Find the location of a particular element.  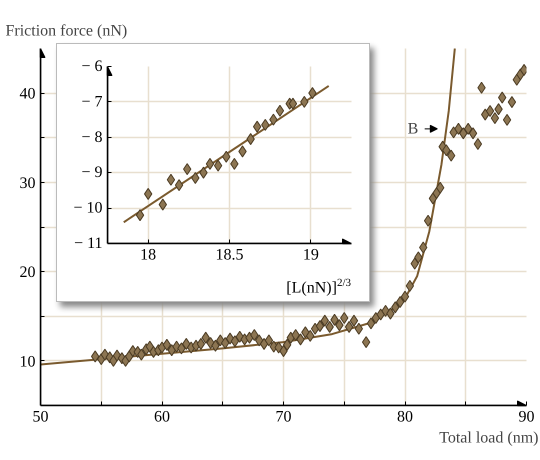

y-tick-label: 10 is located at coordinates (28, 361).